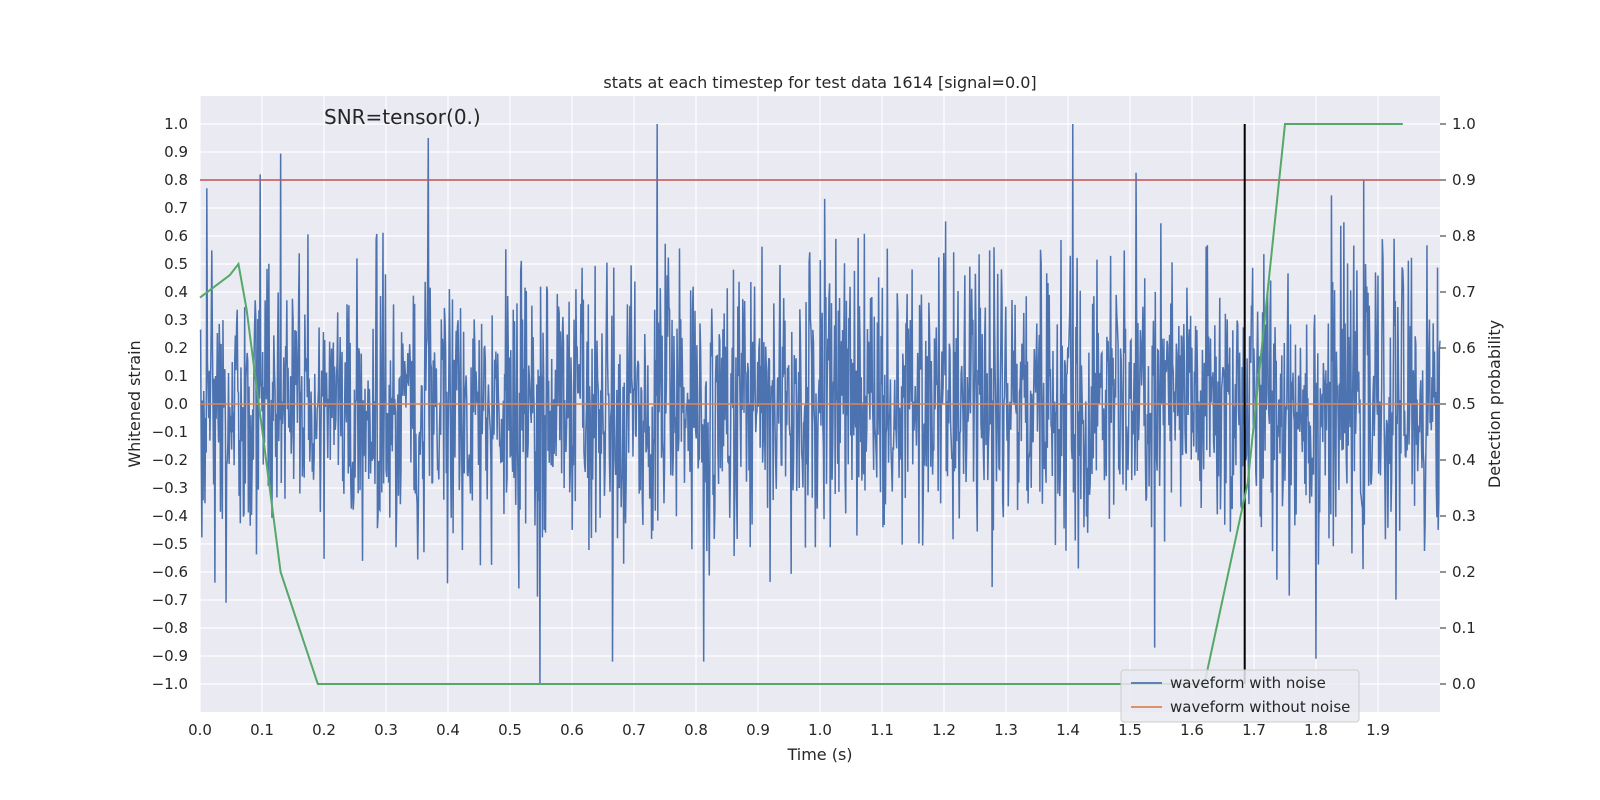 This screenshot has height=800, width=1600. What do you see at coordinates (176, 348) in the screenshot?
I see `y-tick-label: 0.2` at bounding box center [176, 348].